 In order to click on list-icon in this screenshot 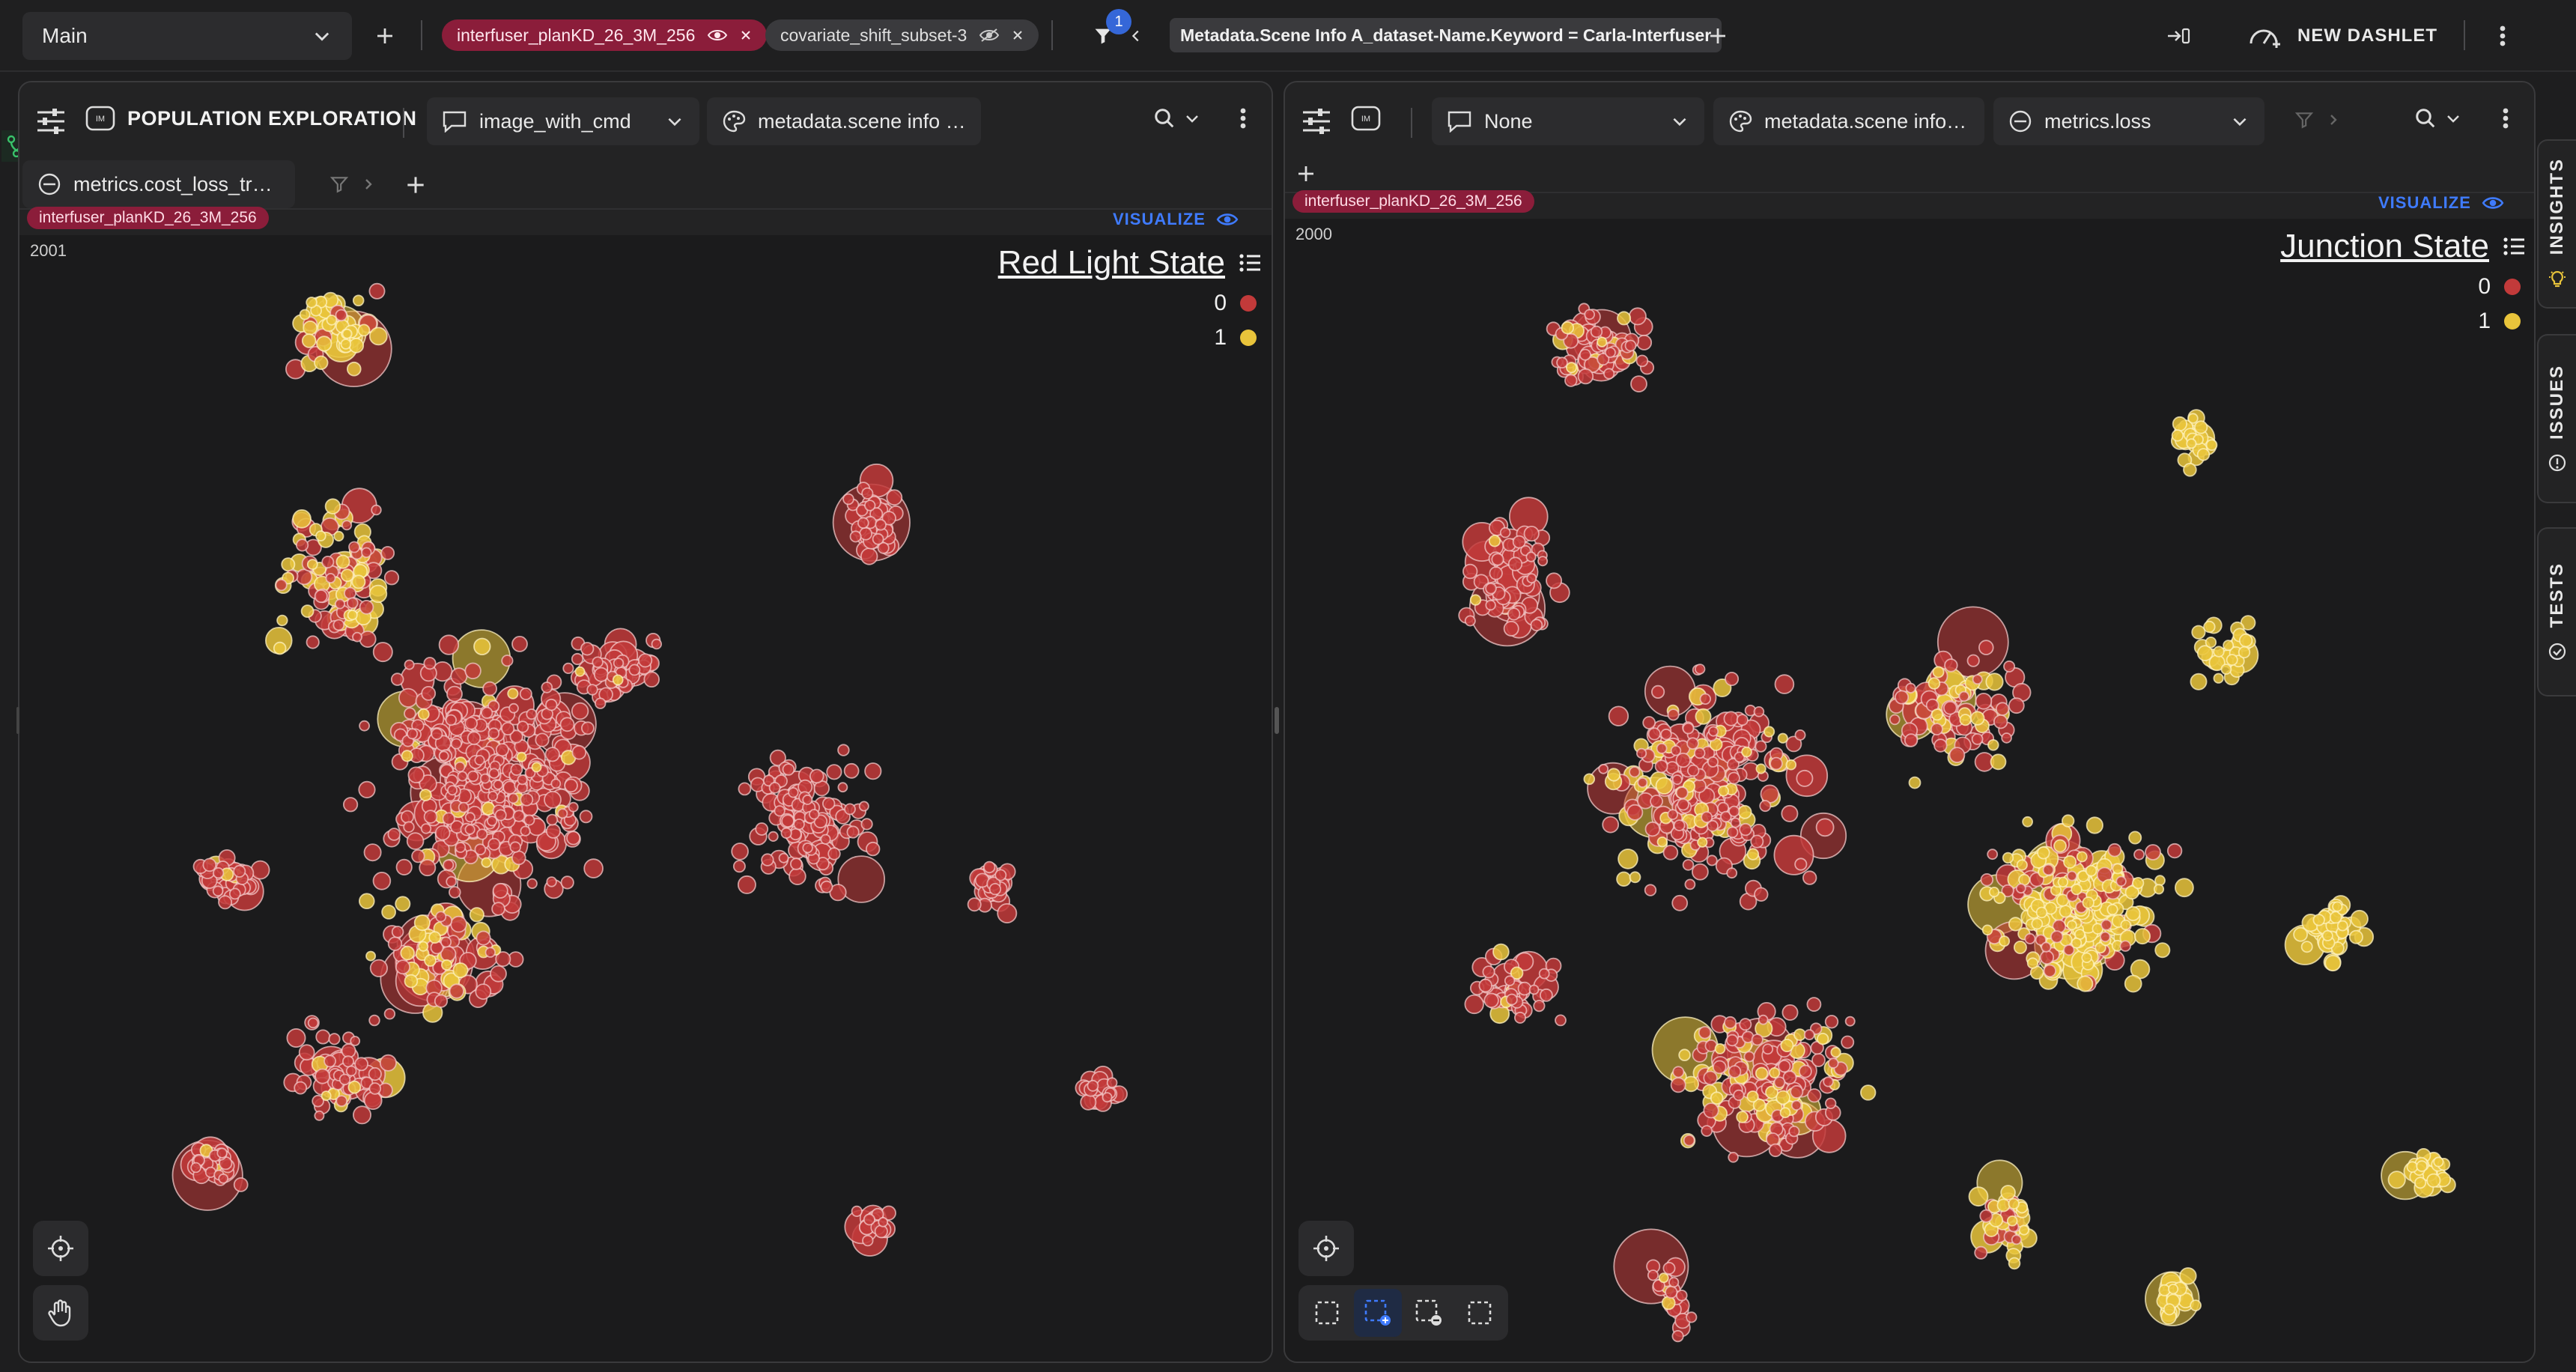, I will do `click(1250, 262)`.